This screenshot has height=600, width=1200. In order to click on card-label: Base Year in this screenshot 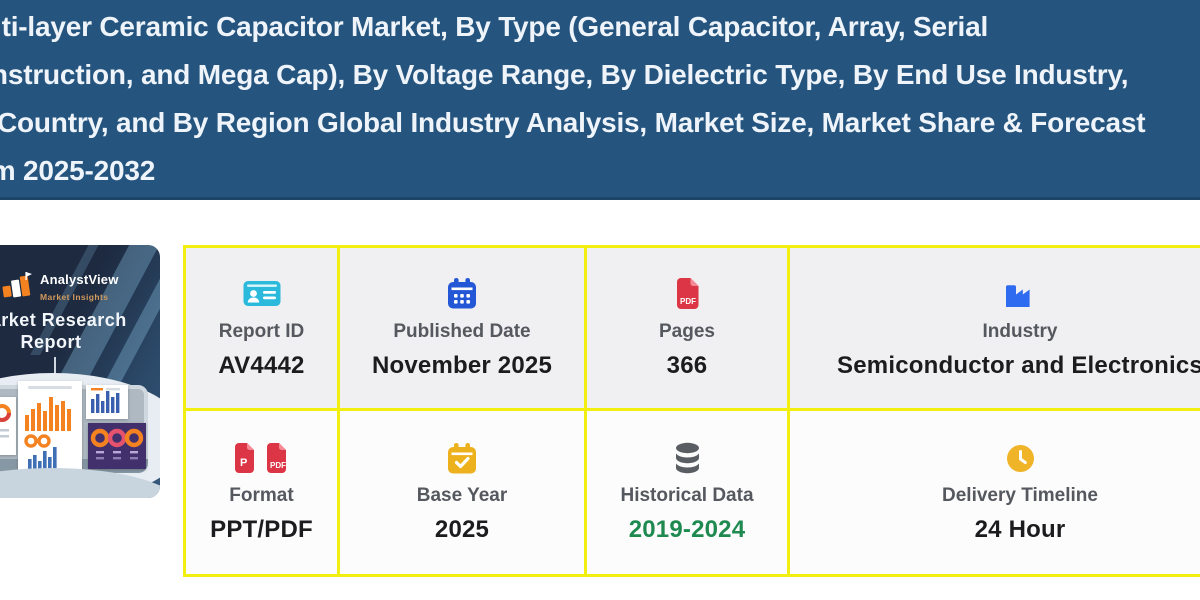, I will do `click(462, 495)`.